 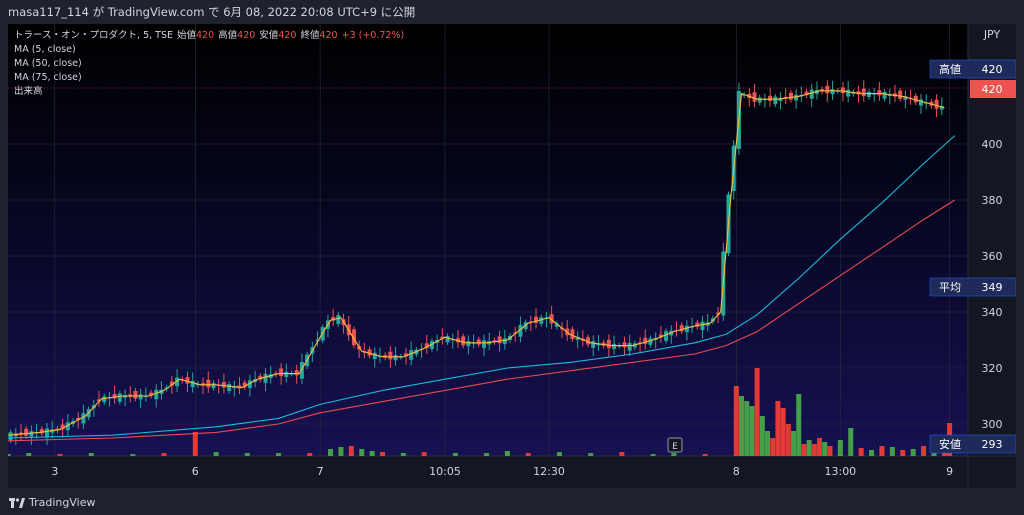 I want to click on time-tick-label: 12:30, so click(x=549, y=471).